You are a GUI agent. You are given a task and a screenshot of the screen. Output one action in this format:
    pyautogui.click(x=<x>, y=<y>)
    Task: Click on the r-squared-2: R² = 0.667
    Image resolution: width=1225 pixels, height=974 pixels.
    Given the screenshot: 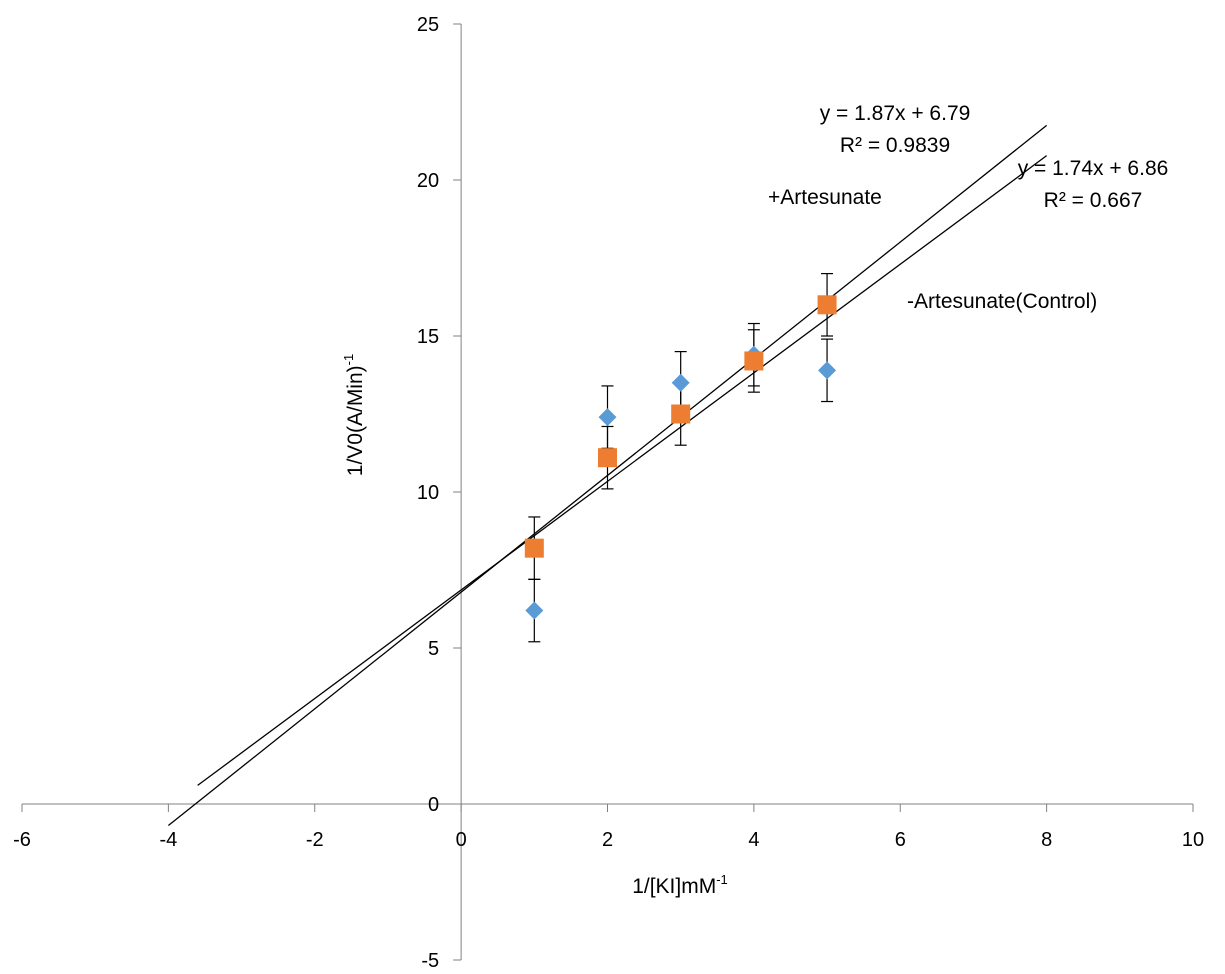 What is the action you would take?
    pyautogui.click(x=1093, y=200)
    